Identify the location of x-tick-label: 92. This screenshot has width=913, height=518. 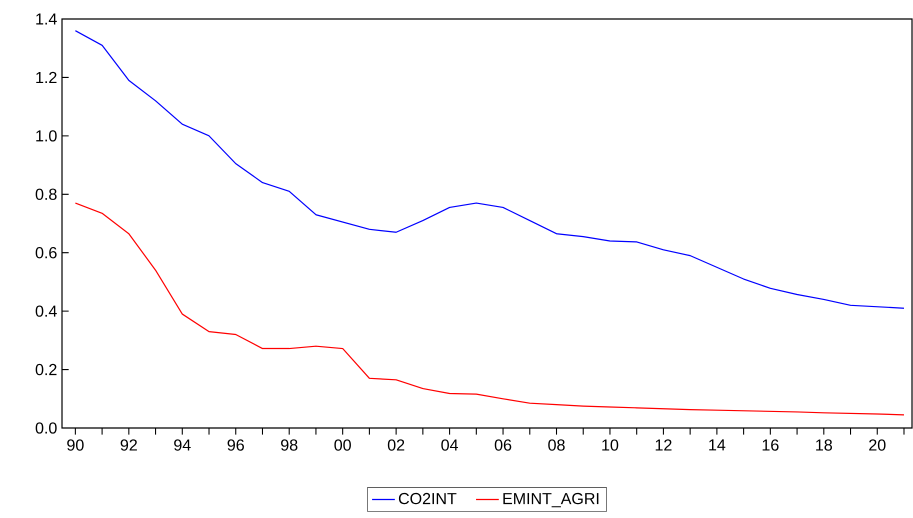
(128, 445).